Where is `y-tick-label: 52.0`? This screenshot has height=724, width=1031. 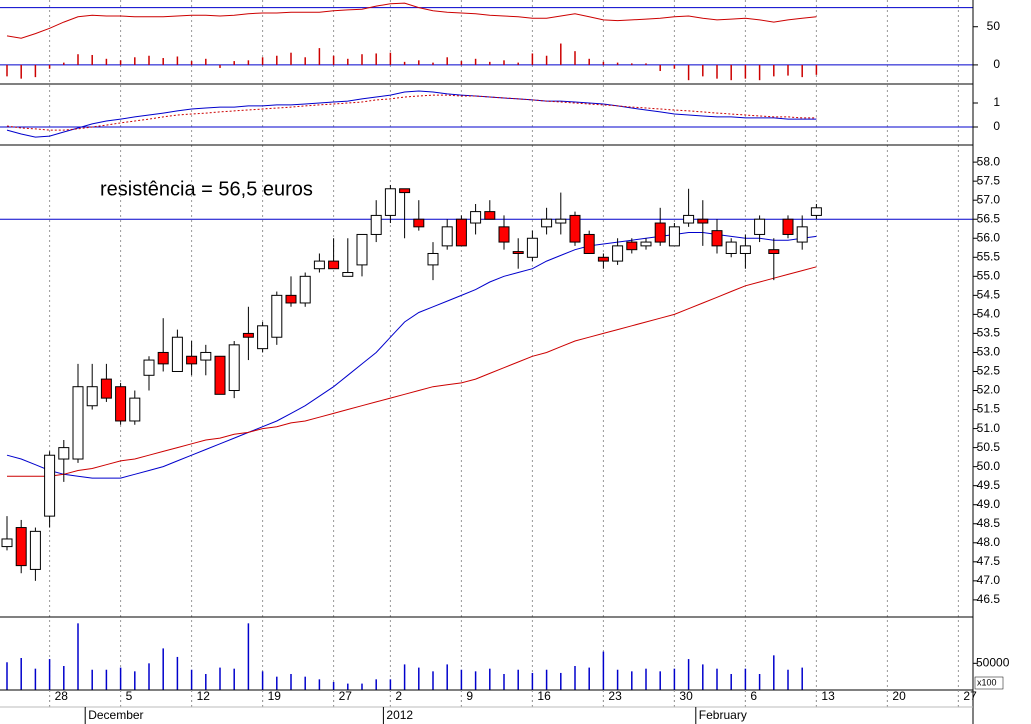
y-tick-label: 52.0 is located at coordinates (989, 390).